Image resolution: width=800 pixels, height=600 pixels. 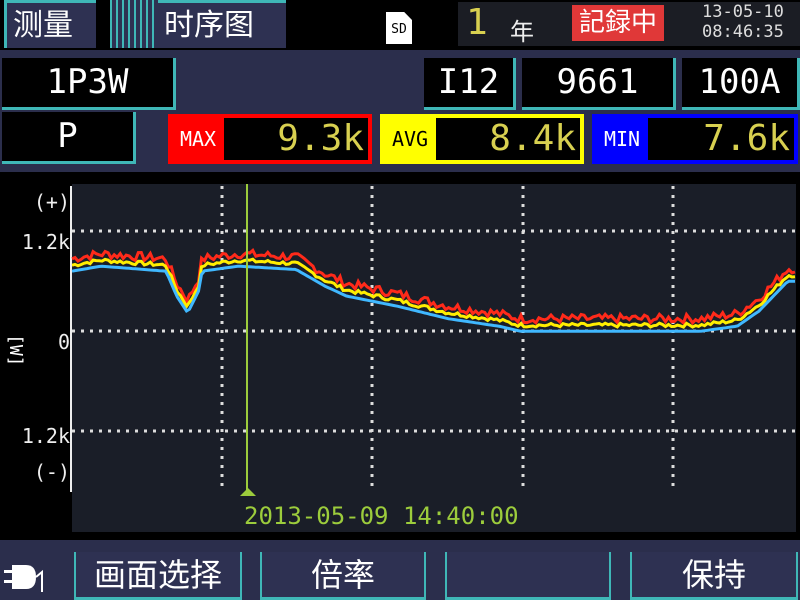 I want to click on empty-function-button, so click(x=528, y=576).